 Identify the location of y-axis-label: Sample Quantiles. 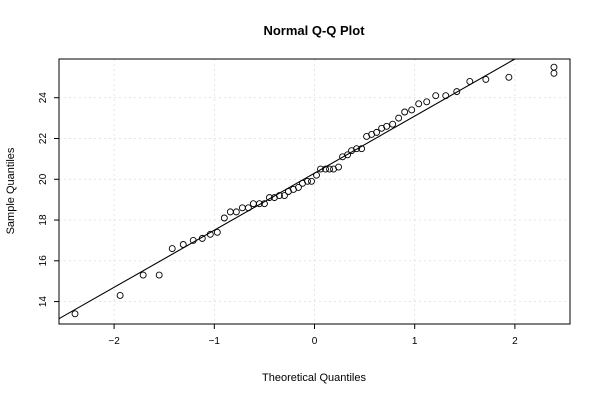
(11, 190).